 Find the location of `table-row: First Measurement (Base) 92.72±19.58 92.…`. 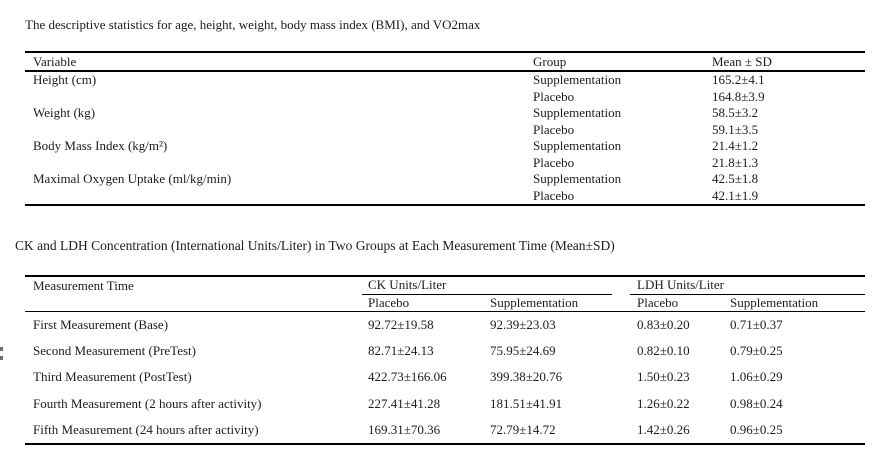

table-row: First Measurement (Base) 92.72±19.58 92.… is located at coordinates (445, 325).